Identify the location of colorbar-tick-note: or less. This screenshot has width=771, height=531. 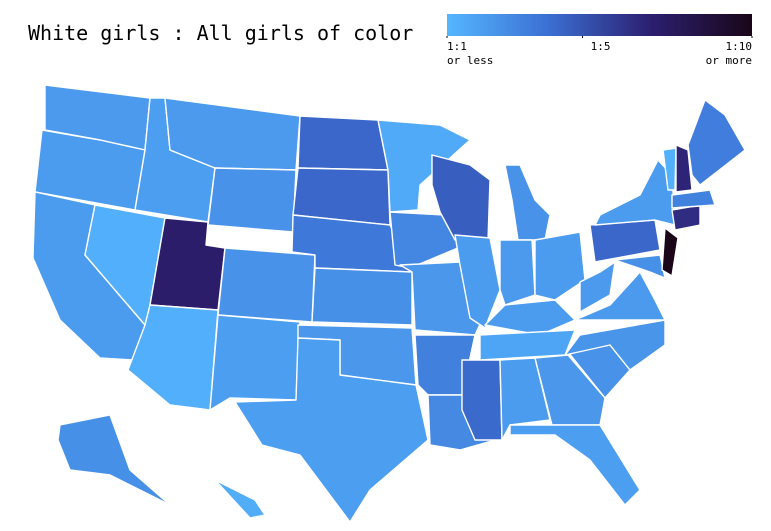
(470, 60).